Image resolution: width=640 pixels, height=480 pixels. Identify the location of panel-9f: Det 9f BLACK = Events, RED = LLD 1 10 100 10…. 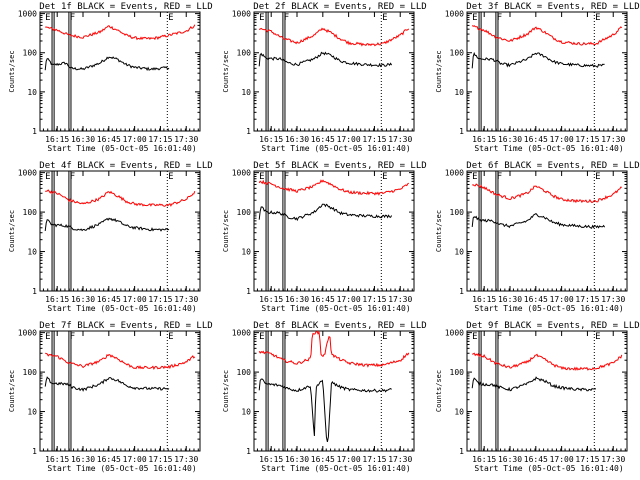
(537, 397).